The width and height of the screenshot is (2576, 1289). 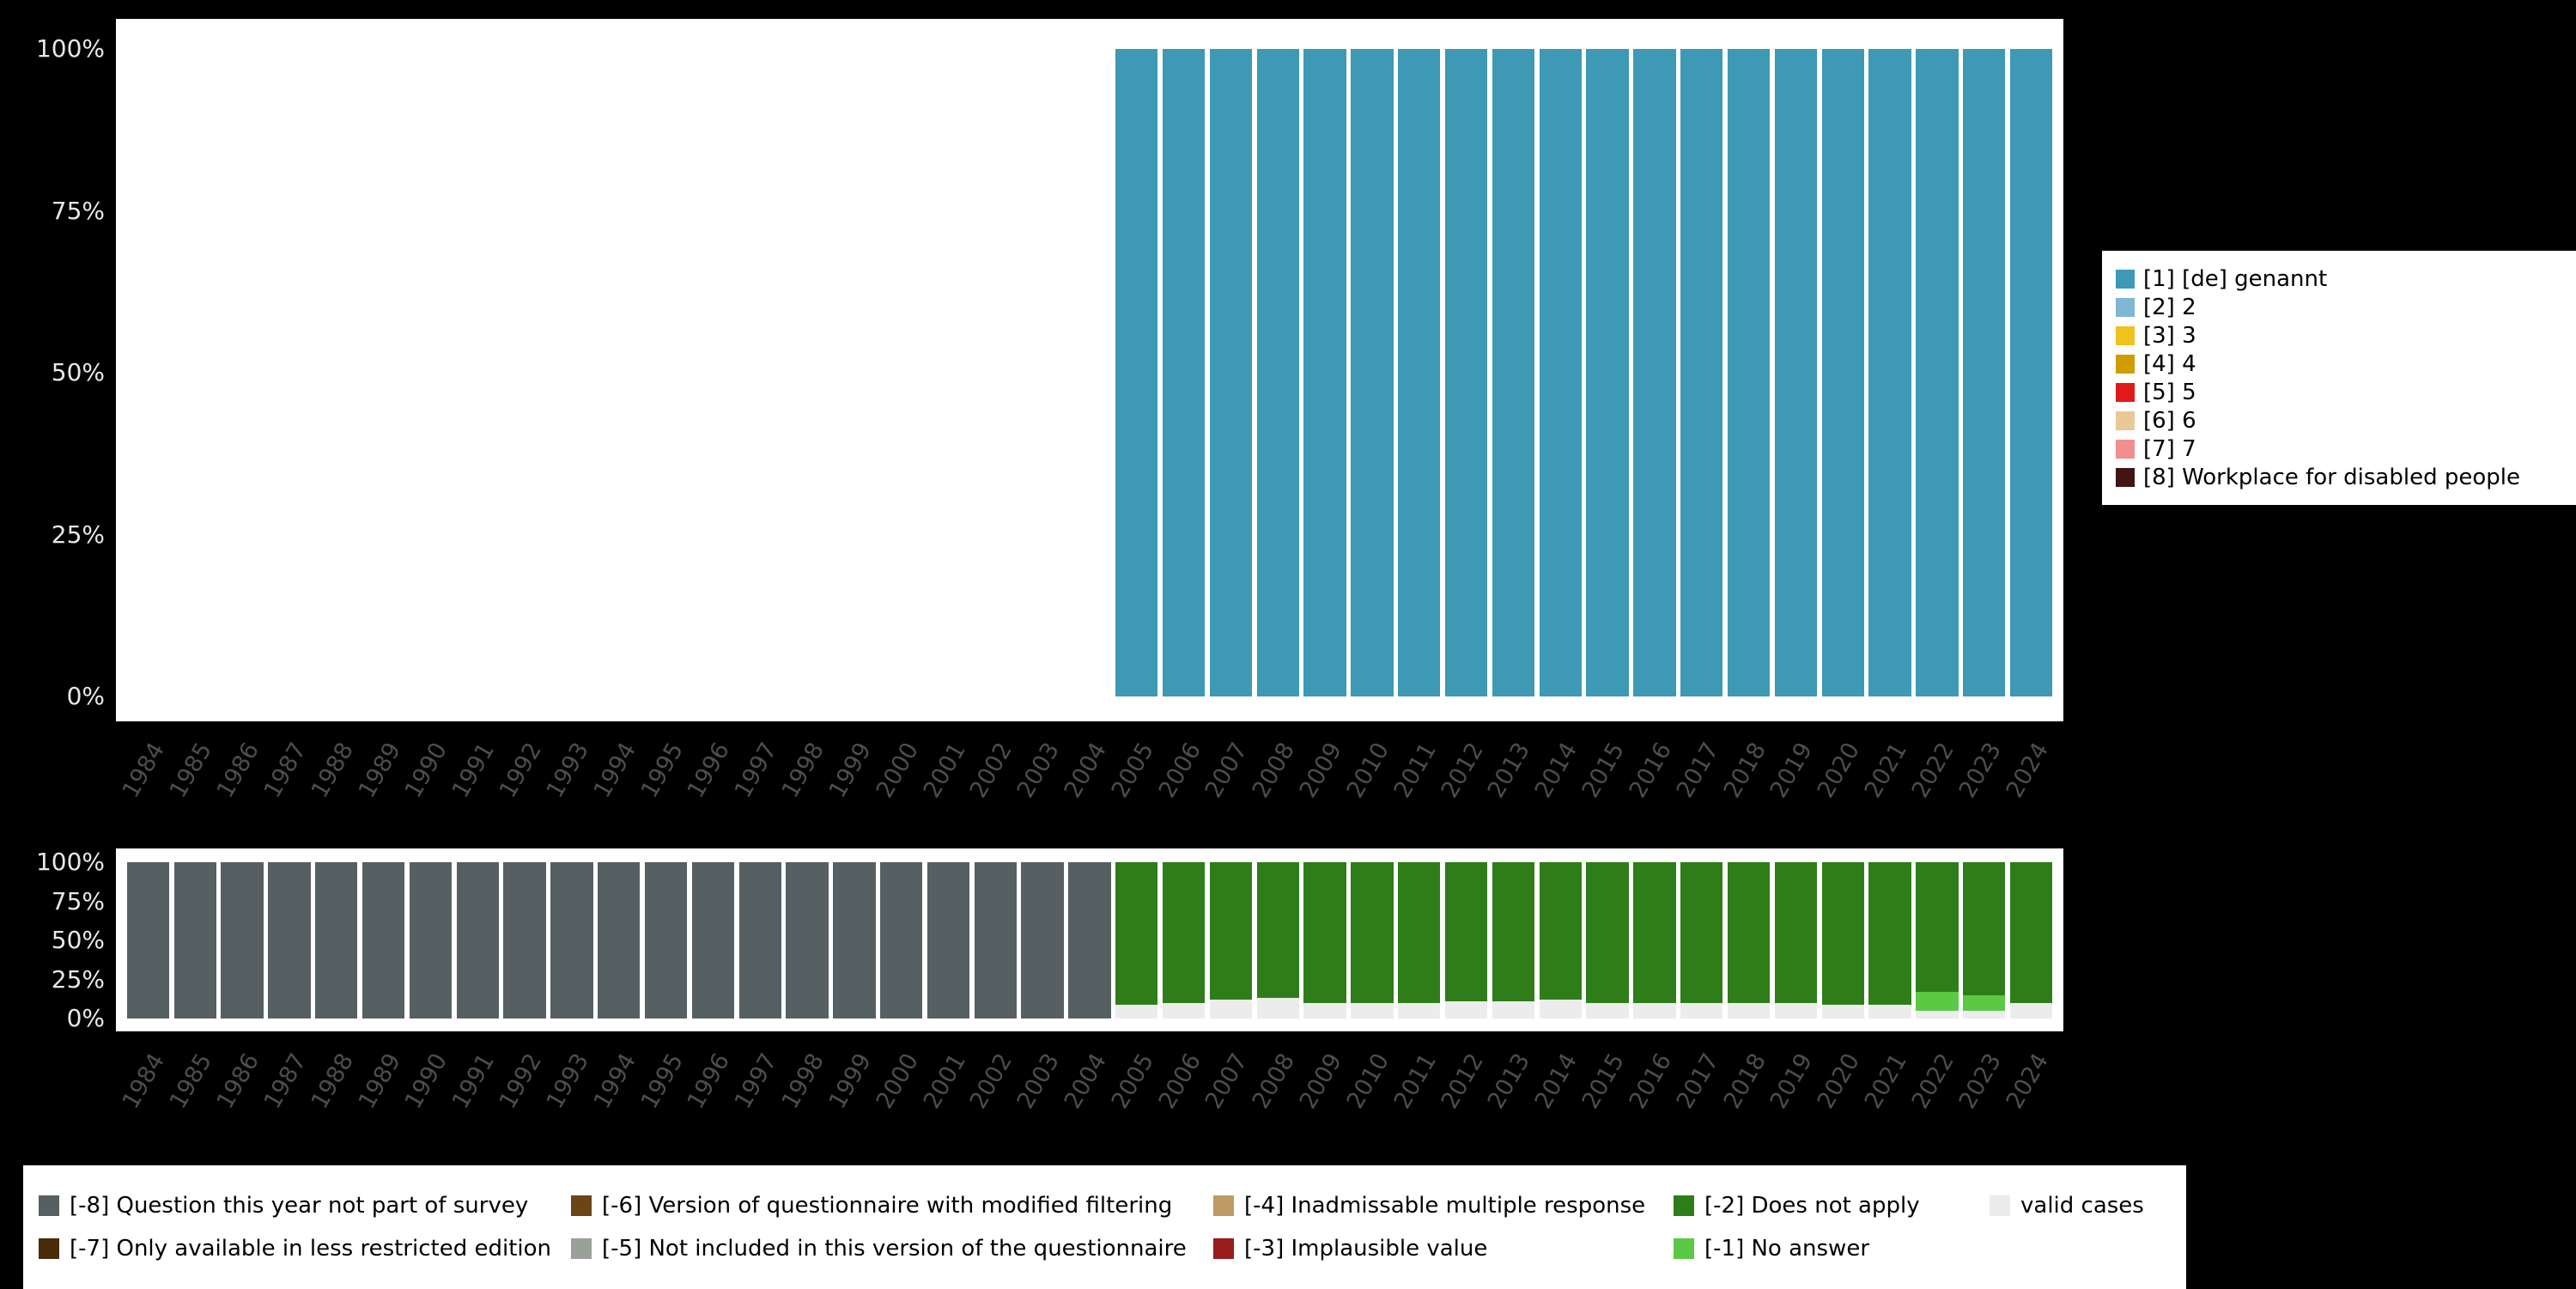 What do you see at coordinates (1832, 1206) in the screenshot?
I see `missing-code-legend-item: [-2] Does not apply` at bounding box center [1832, 1206].